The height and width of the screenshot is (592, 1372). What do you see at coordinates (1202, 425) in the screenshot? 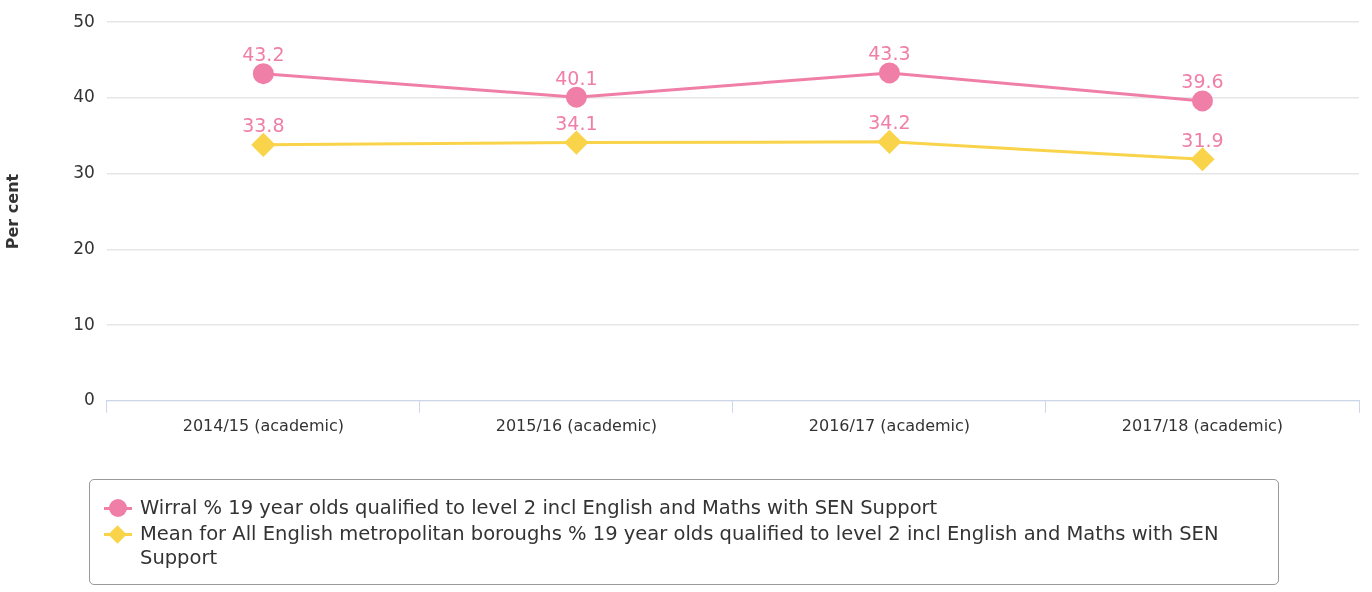
I see `x-tick-label: 2017/18 (academic)` at bounding box center [1202, 425].